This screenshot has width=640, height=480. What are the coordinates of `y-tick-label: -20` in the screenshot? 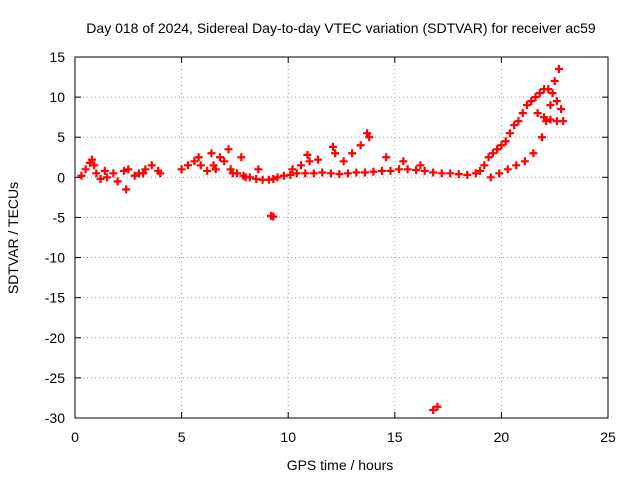 It's located at (55, 338).